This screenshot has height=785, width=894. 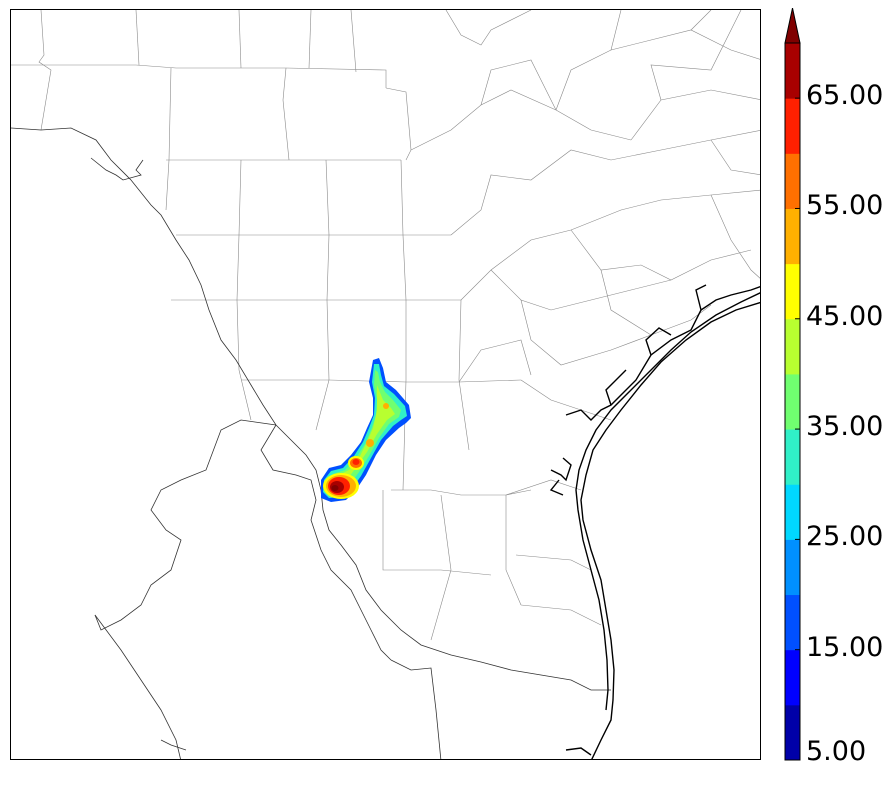 I want to click on colorbar-tick-label: 65.00, so click(x=845, y=96).